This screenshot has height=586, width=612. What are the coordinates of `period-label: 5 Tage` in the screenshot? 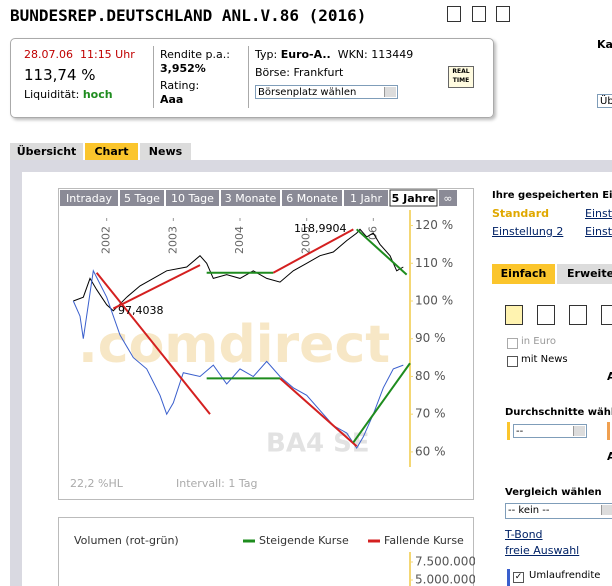 It's located at (142, 198).